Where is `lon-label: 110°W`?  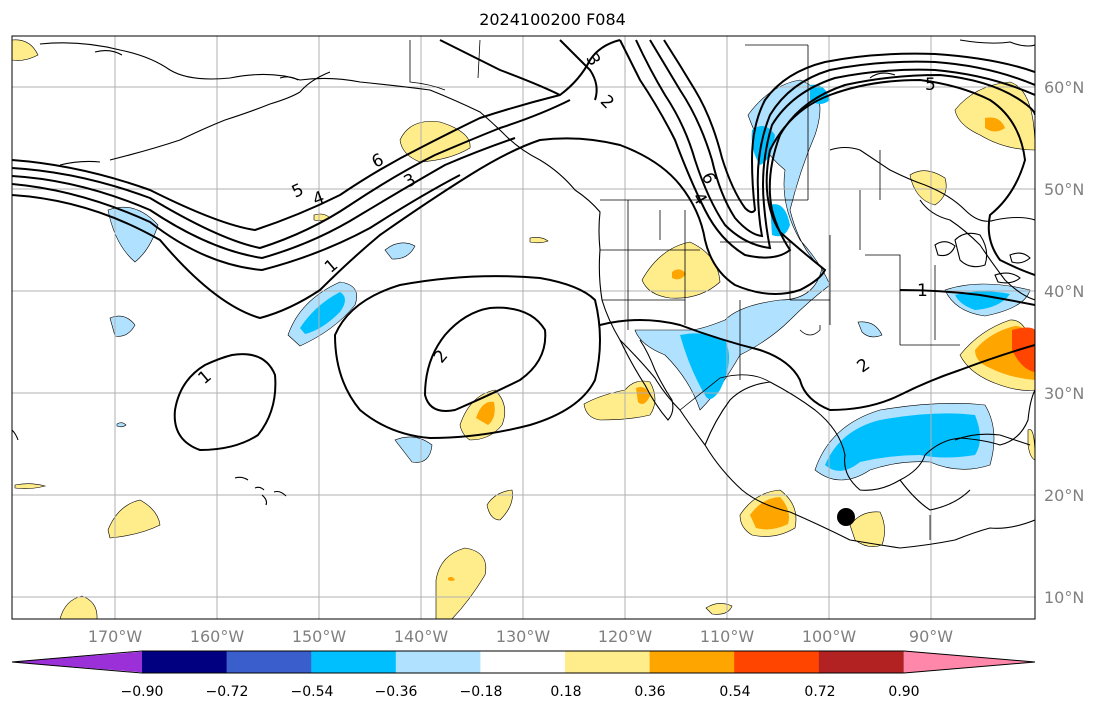
lon-label: 110°W is located at coordinates (727, 636).